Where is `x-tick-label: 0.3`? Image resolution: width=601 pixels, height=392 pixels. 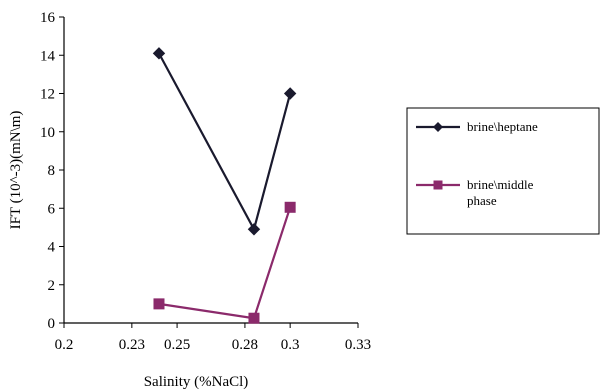
x-tick-label: 0.3 is located at coordinates (290, 345).